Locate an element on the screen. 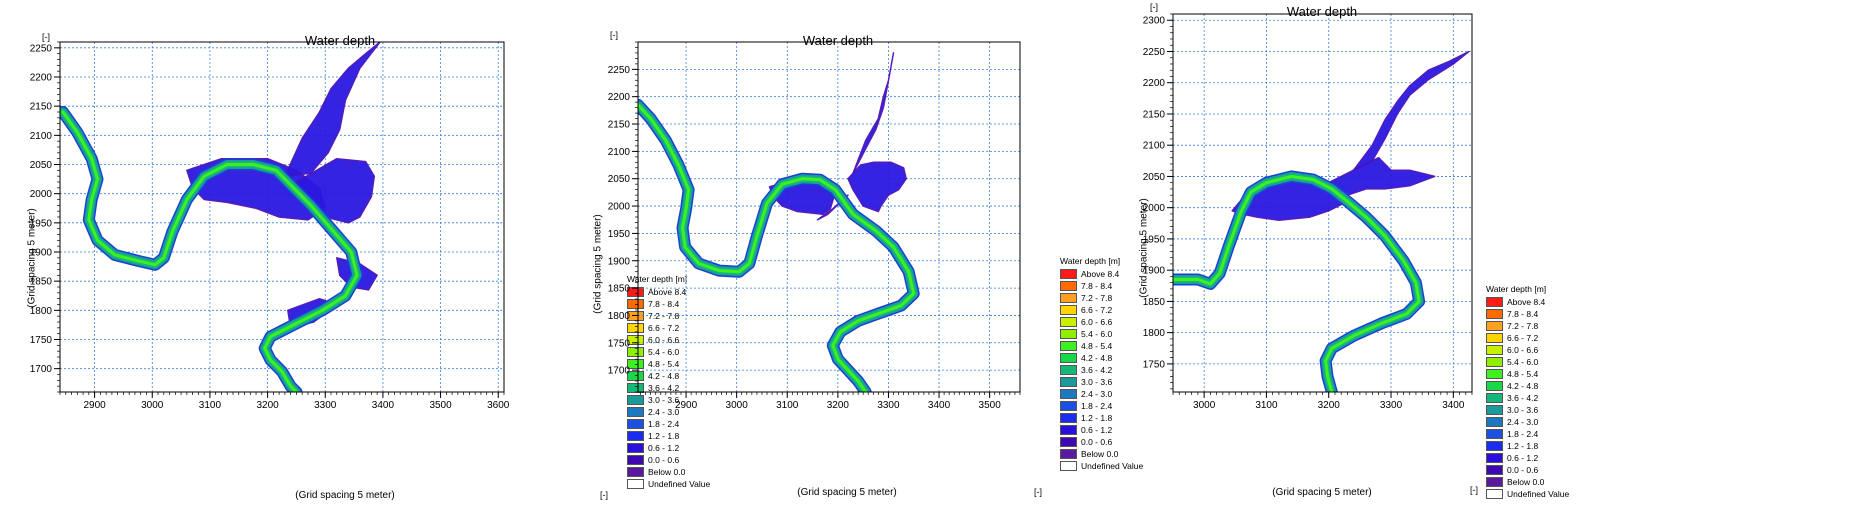  x-axis-label: (Grid spacing 5 meter) is located at coordinates (345, 495).